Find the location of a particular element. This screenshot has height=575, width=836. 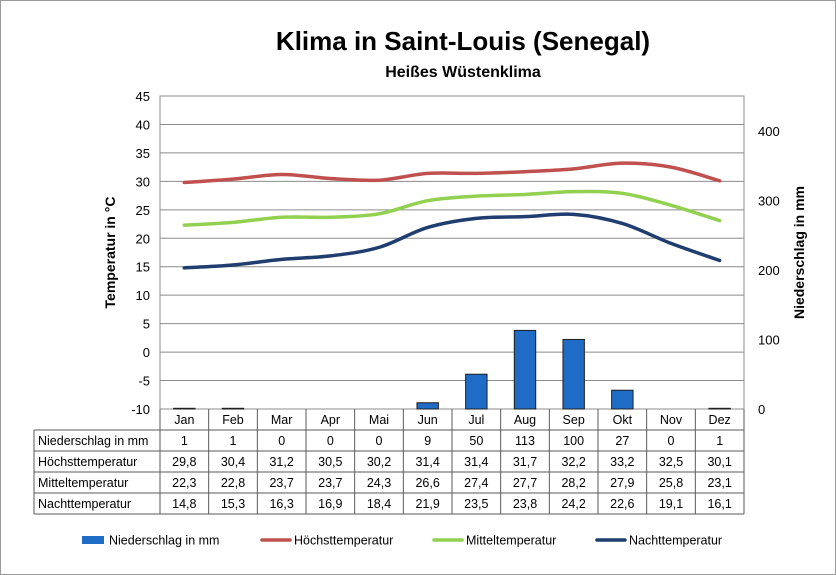

y-tick-right: 100 is located at coordinates (769, 339).